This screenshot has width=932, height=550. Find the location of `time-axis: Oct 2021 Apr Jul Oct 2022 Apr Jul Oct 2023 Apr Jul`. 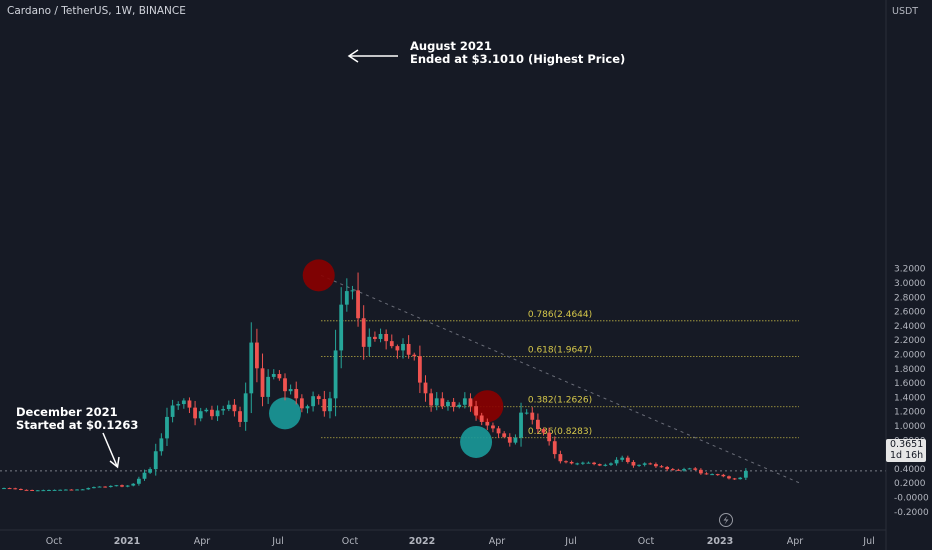

time-axis: Oct 2021 Apr Jul Oct 2022 Apr Jul Oct 2023 Apr Jul is located at coordinates (460, 541).